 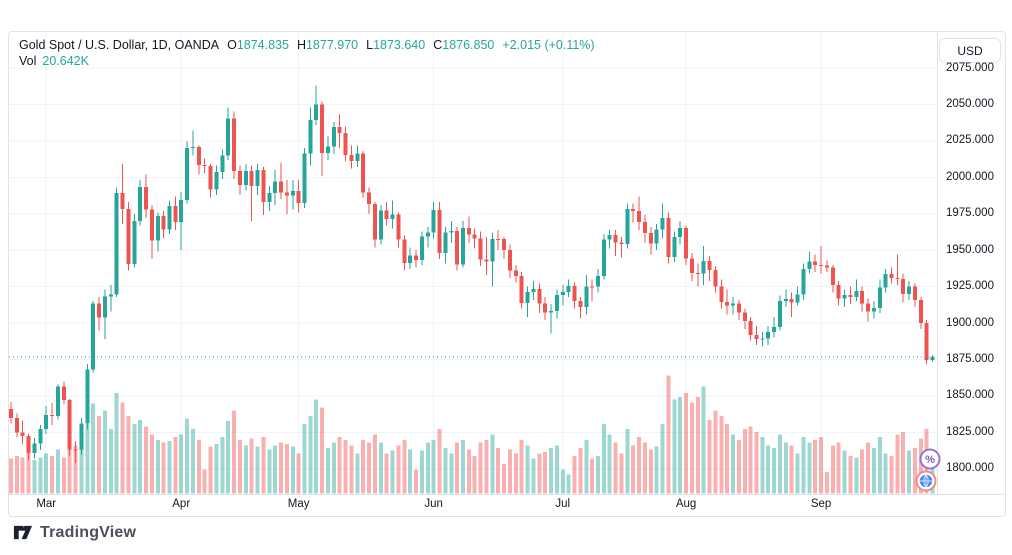 What do you see at coordinates (307, 61) in the screenshot?
I see `legend-volume-row: Vol 20.642K` at bounding box center [307, 61].